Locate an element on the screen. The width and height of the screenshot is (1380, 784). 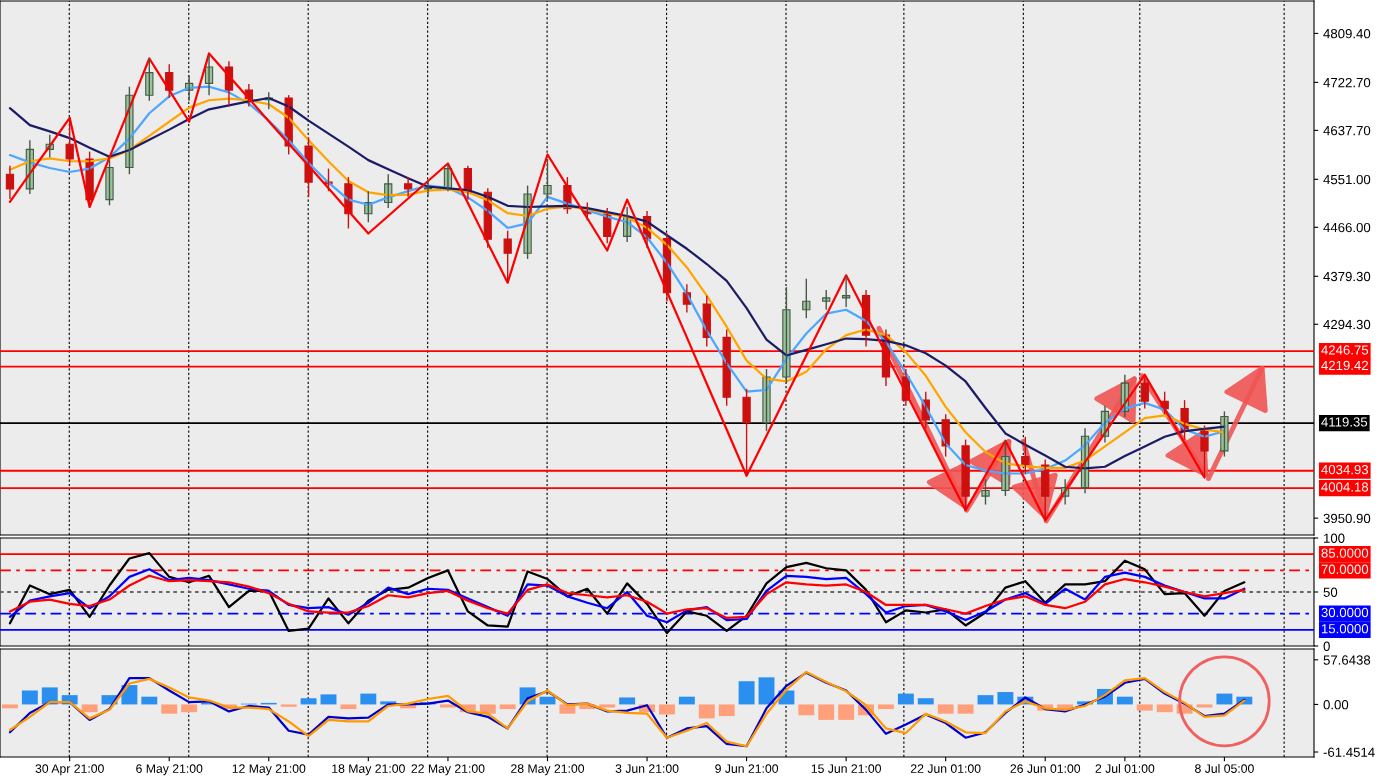
x-tick-label: 2 Jul 01:00 is located at coordinates (1125, 768).